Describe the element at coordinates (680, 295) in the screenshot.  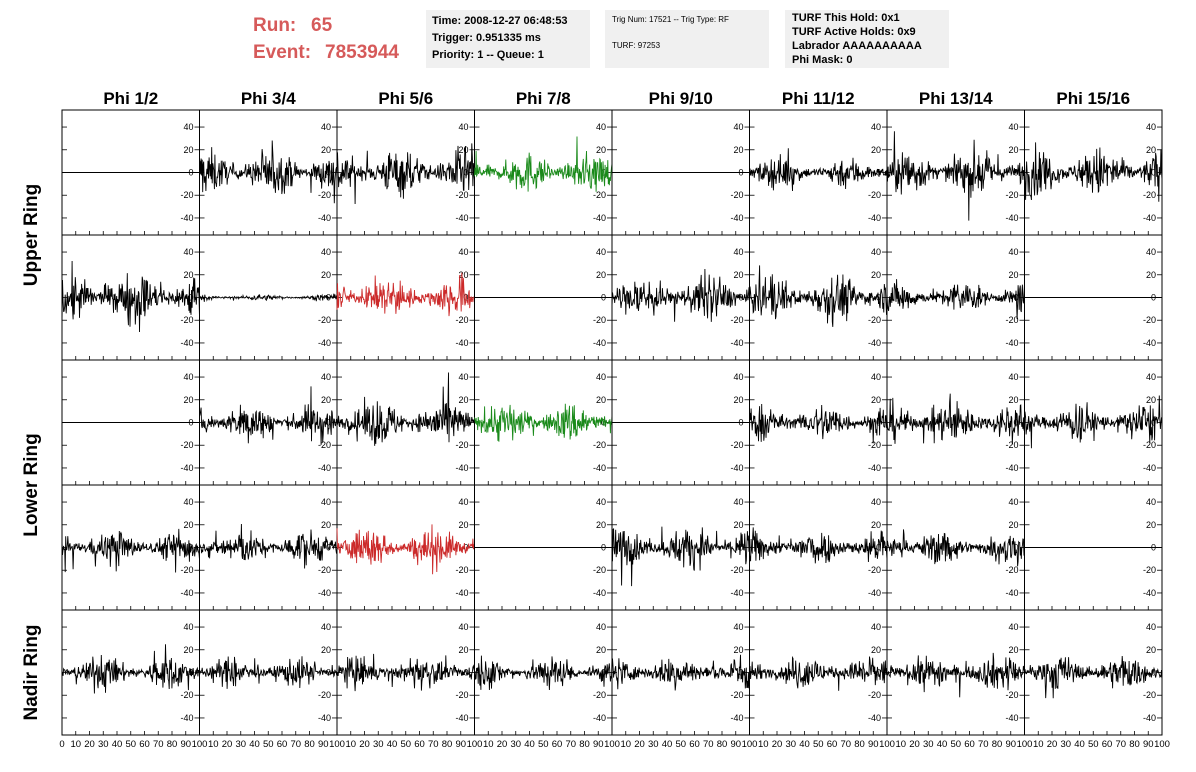
I see `waveform-line-r1-c4` at that location.